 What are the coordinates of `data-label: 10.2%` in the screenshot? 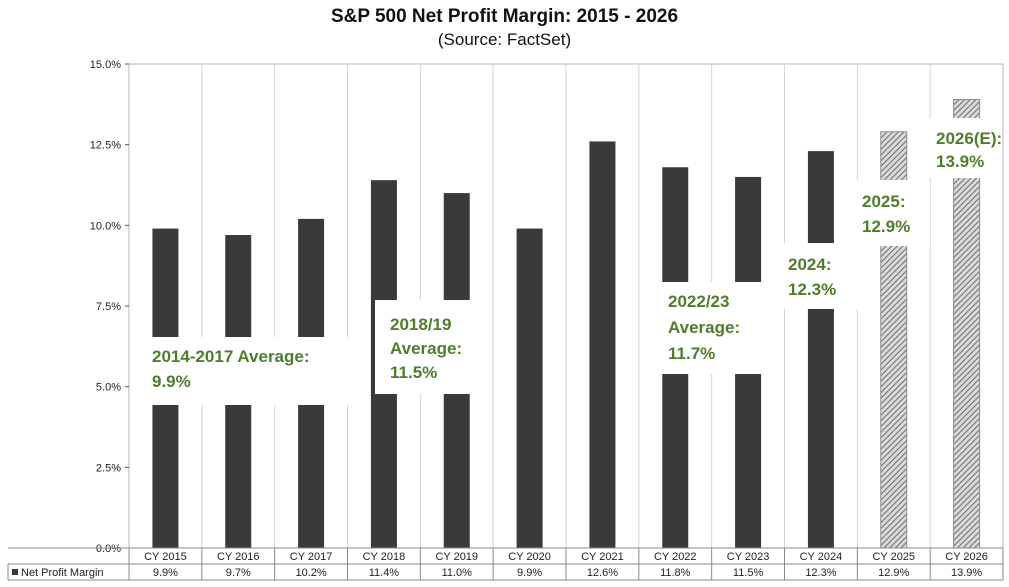 It's located at (310, 573).